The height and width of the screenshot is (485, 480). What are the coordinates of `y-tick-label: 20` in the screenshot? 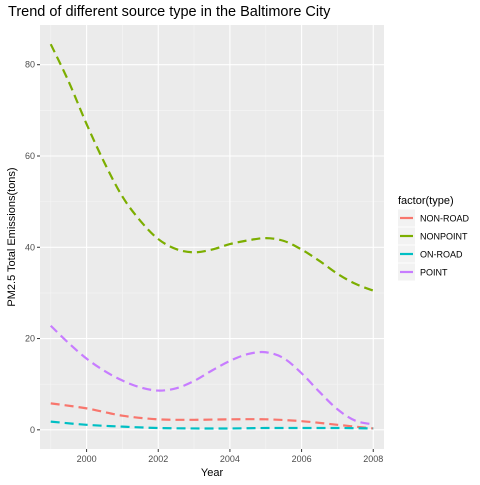 It's located at (30, 339).